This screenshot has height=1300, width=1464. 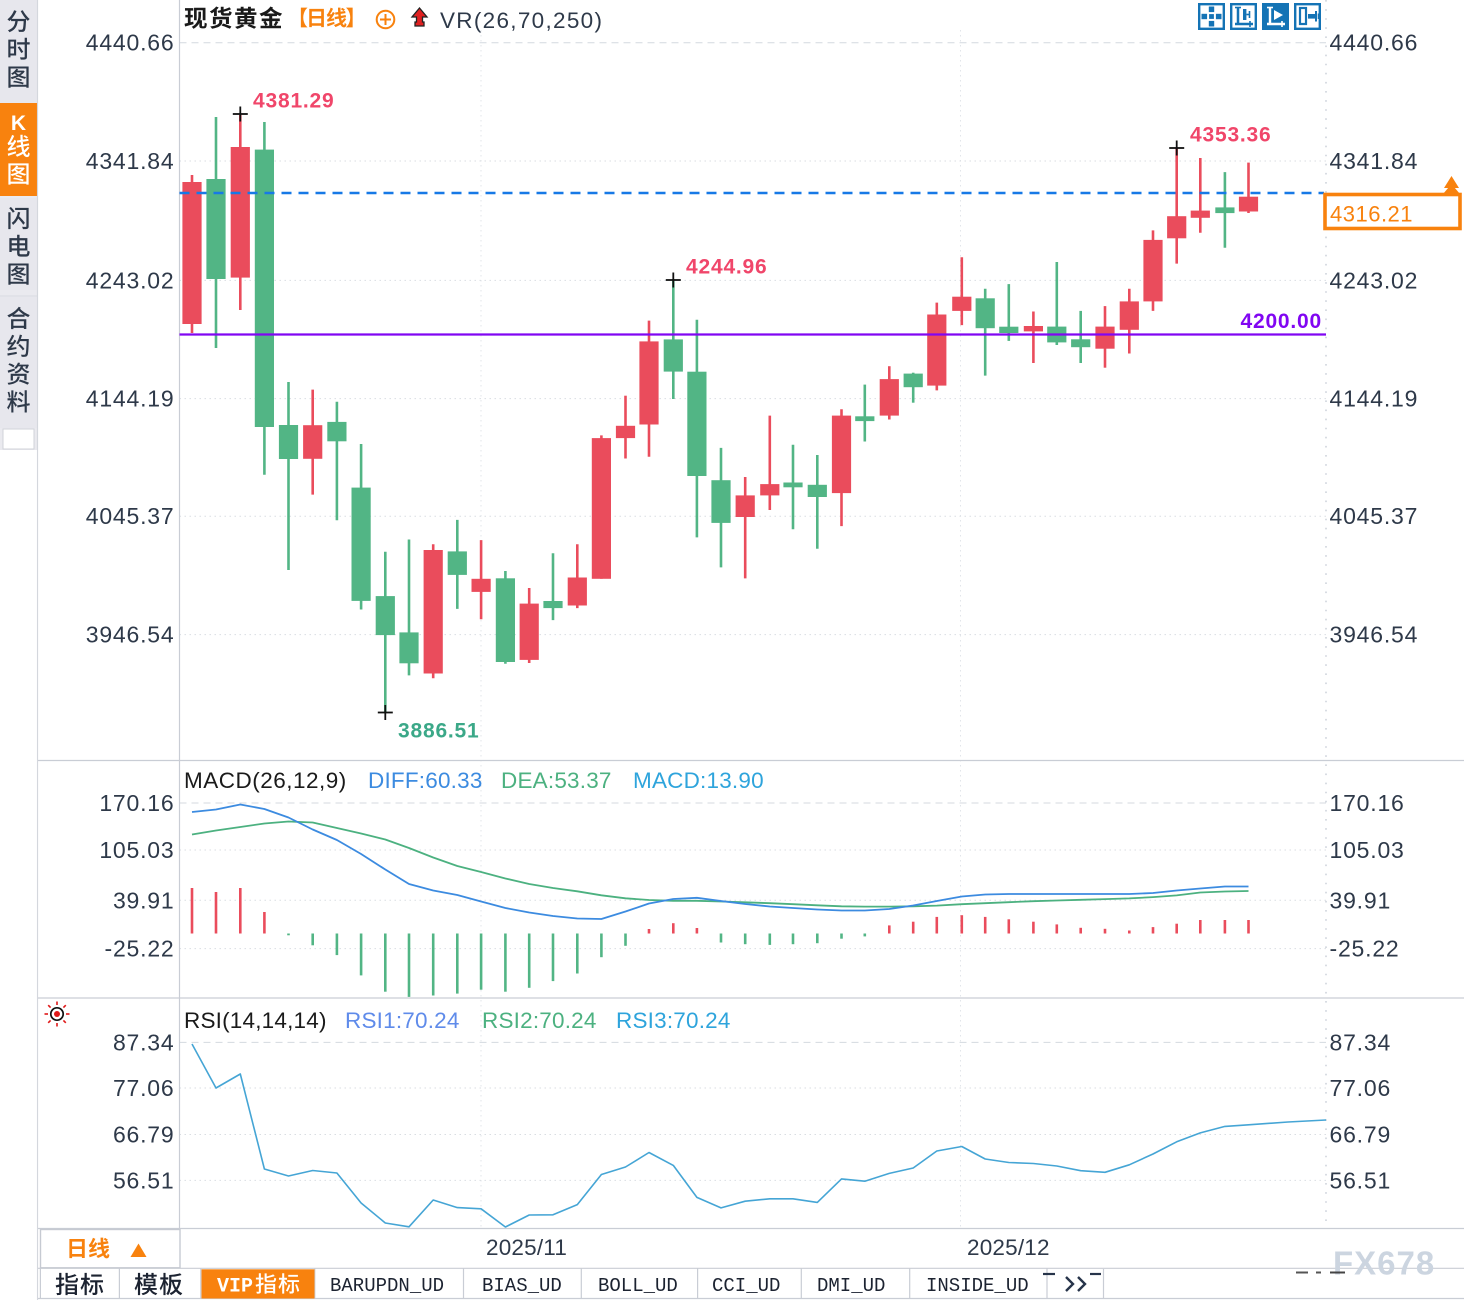 I want to click on svg-text: VR(26,70,250), so click(x=521, y=20).